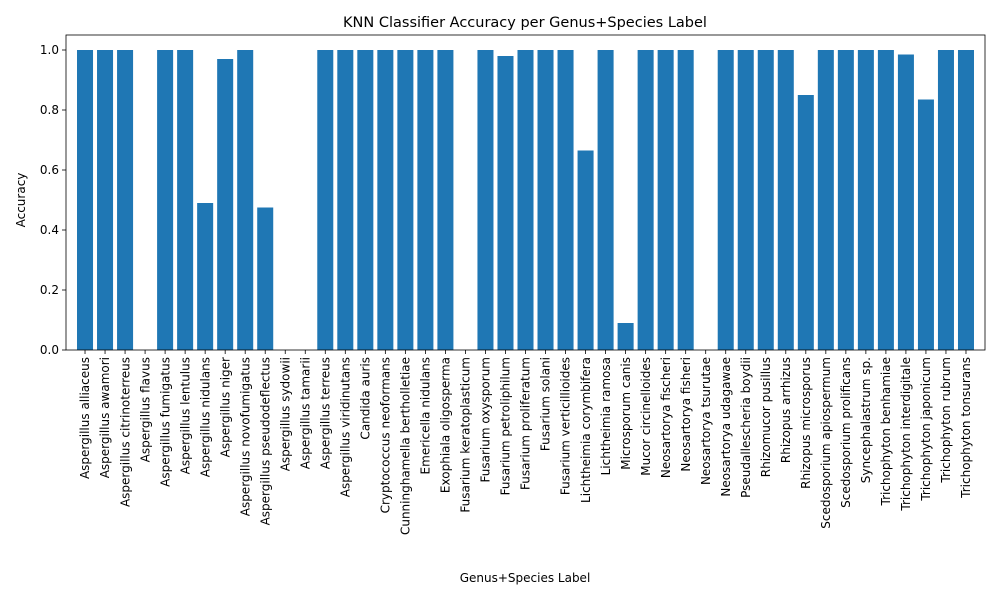 This screenshot has width=1000, height=600. I want to click on x-tick-label: Aspergillus flavus, so click(145, 409).